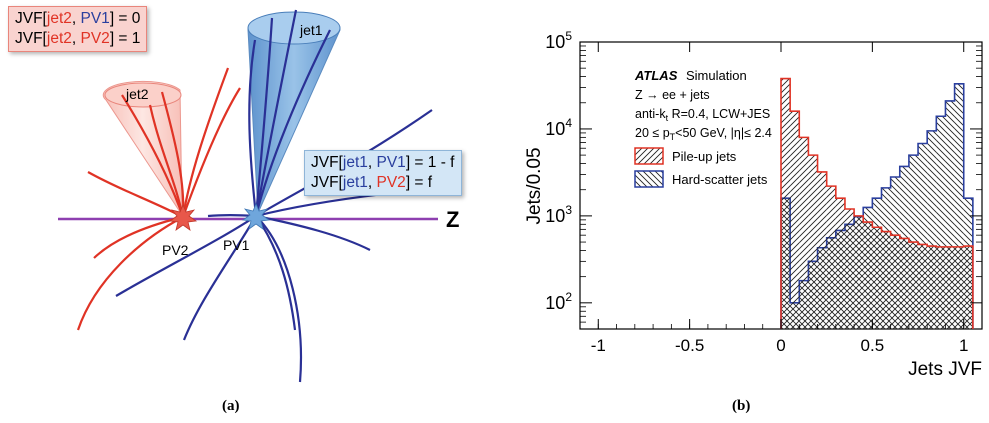 This screenshot has width=989, height=423. I want to click on jvf-jet2-pv1-line: JVF[jet2, PV1] = 0, so click(77, 19).